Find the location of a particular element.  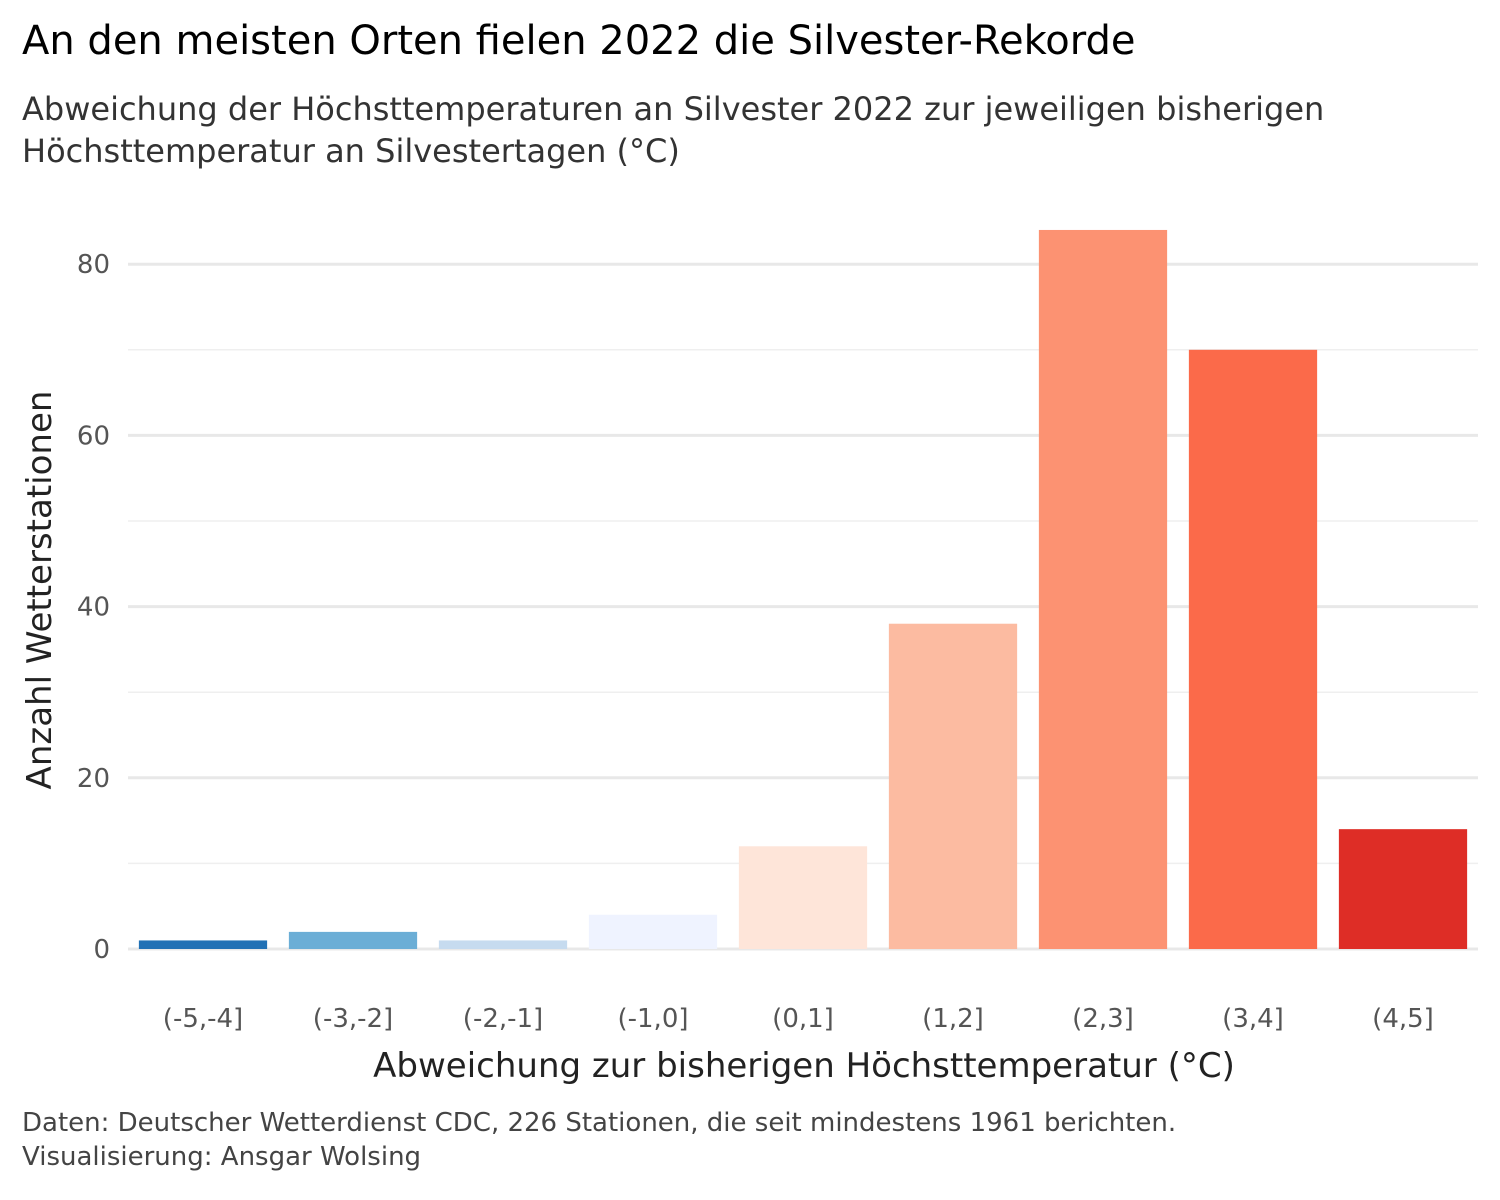

x-tick-label: (-5,-4] is located at coordinates (203, 1019).